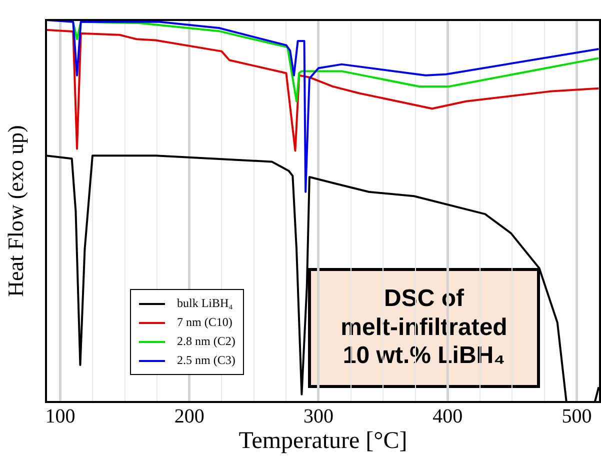 The height and width of the screenshot is (460, 601). Describe the element at coordinates (204, 322) in the screenshot. I see `legend-label: 7 nm (C10)` at that location.